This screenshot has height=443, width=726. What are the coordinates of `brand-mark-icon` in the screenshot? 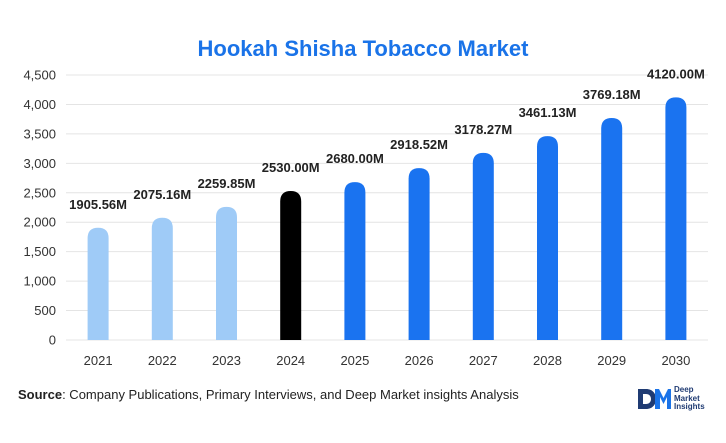 It's located at (654, 399).